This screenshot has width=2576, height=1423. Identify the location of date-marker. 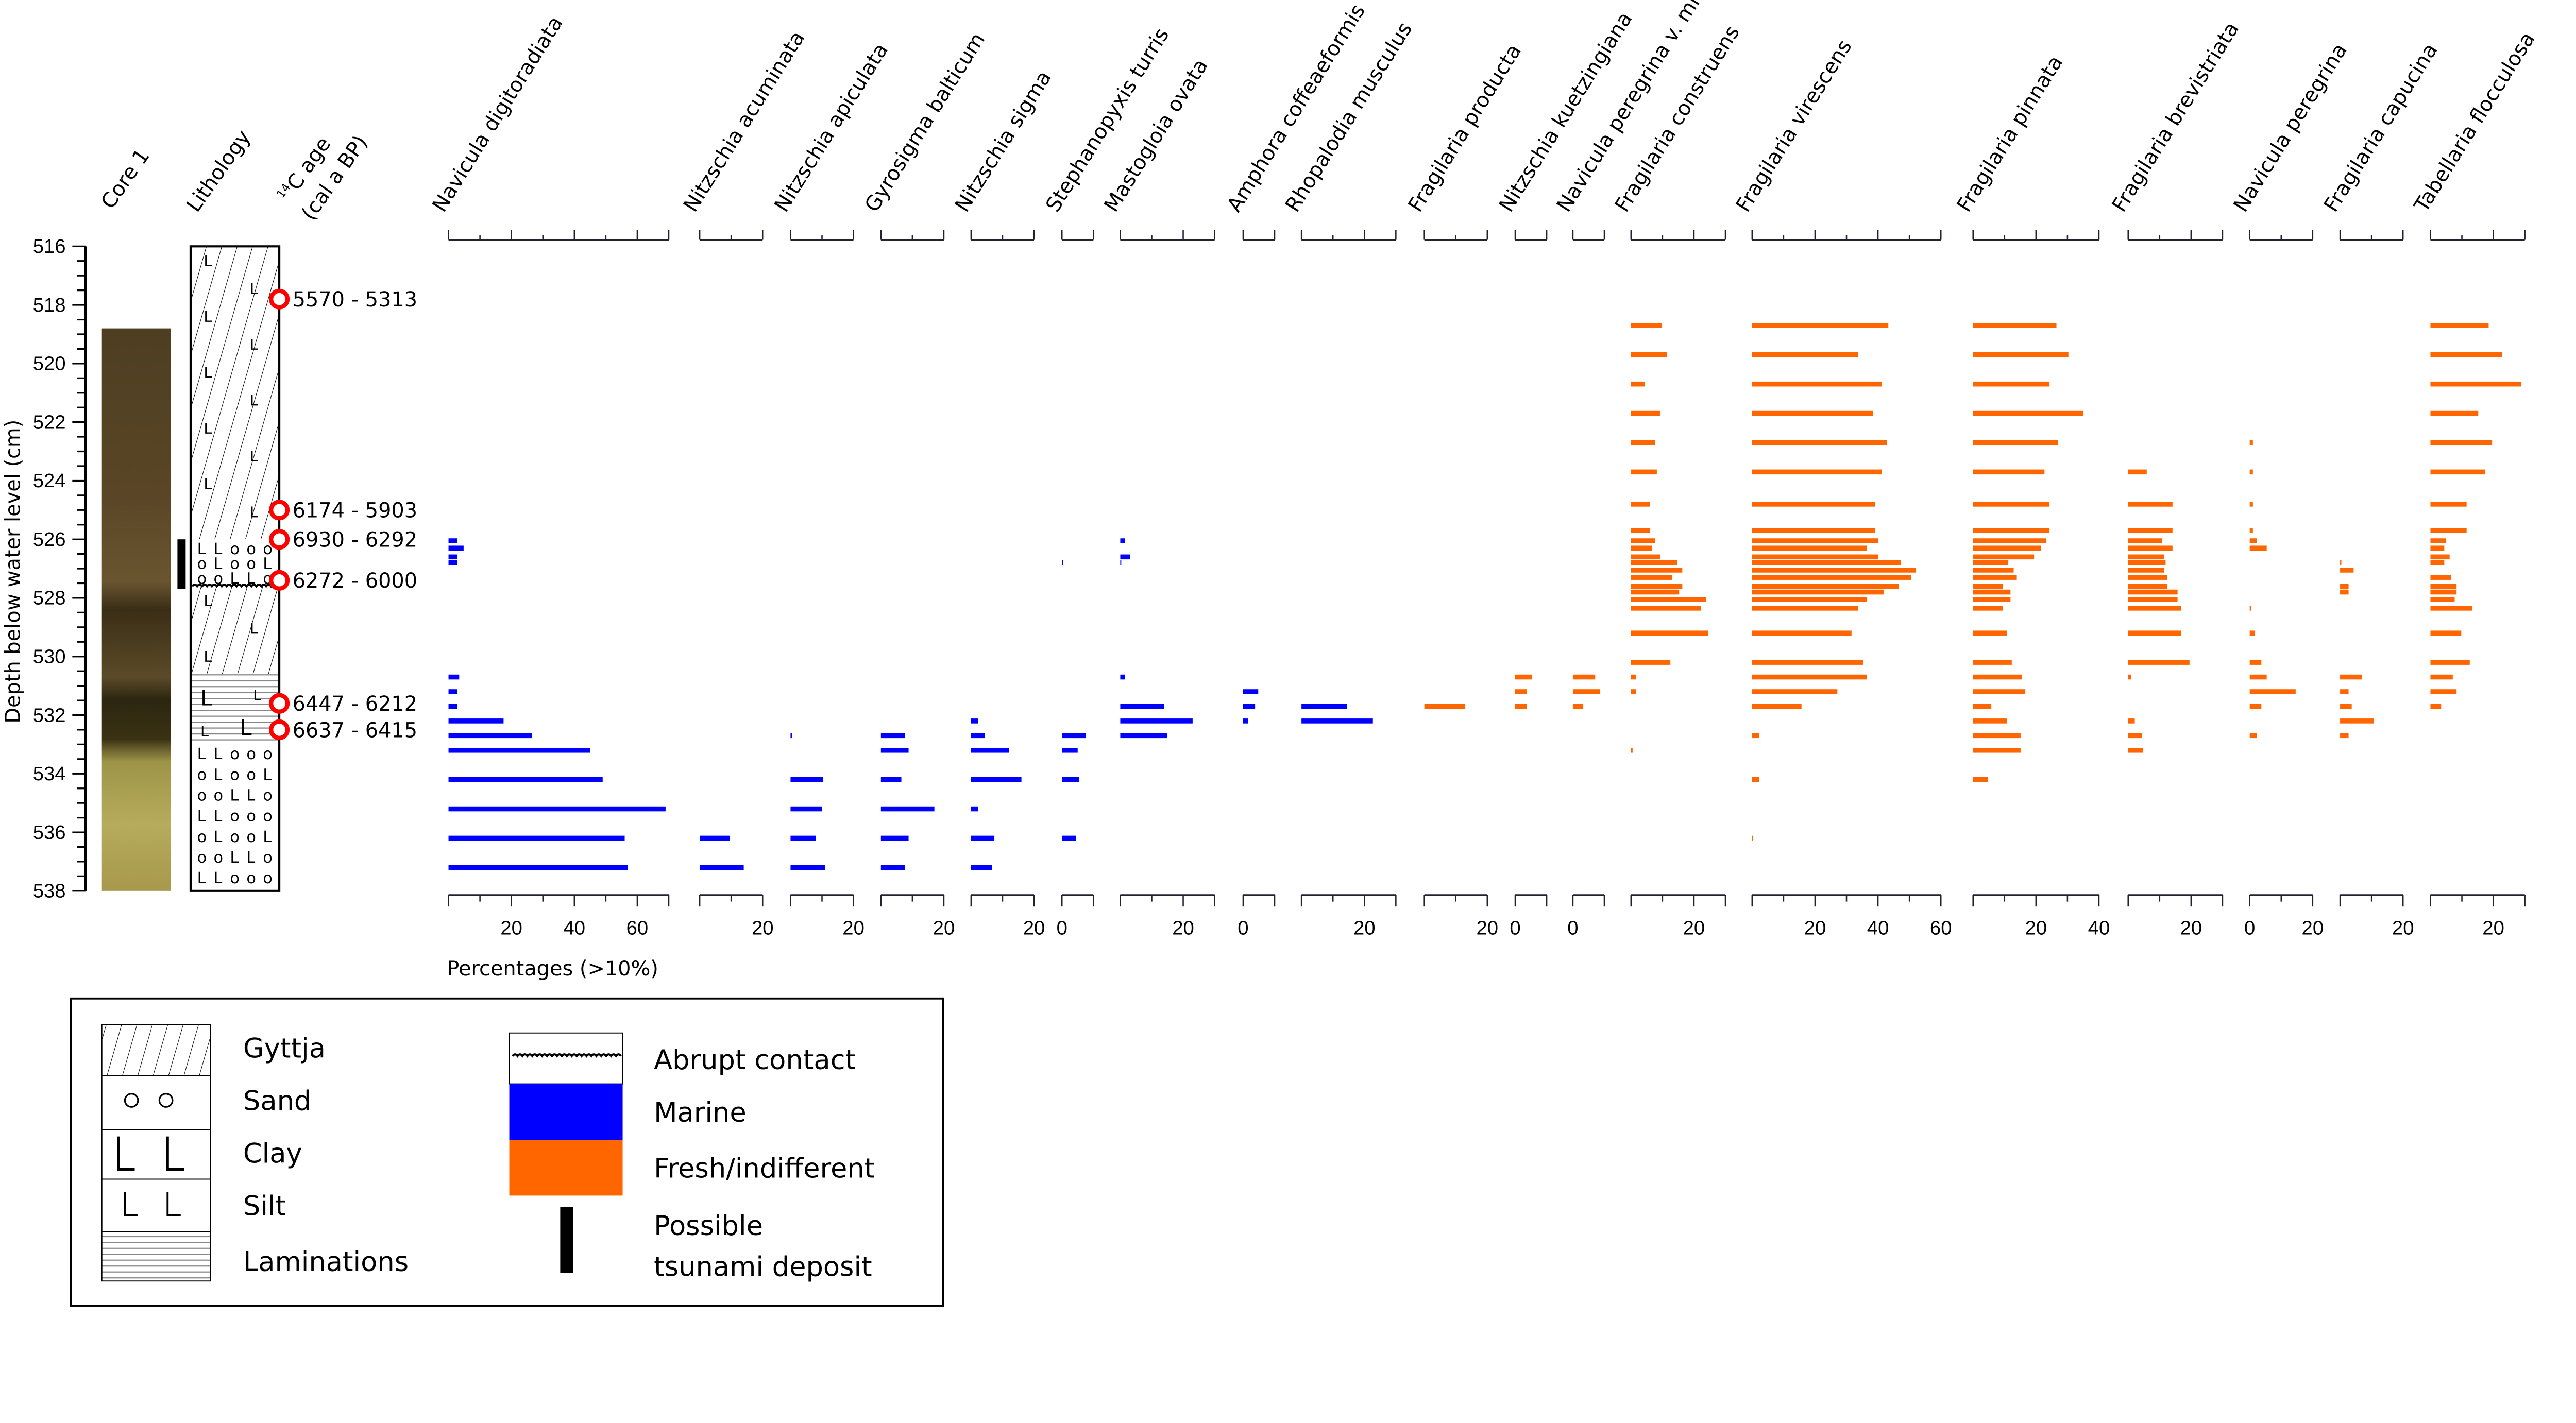
(279, 299).